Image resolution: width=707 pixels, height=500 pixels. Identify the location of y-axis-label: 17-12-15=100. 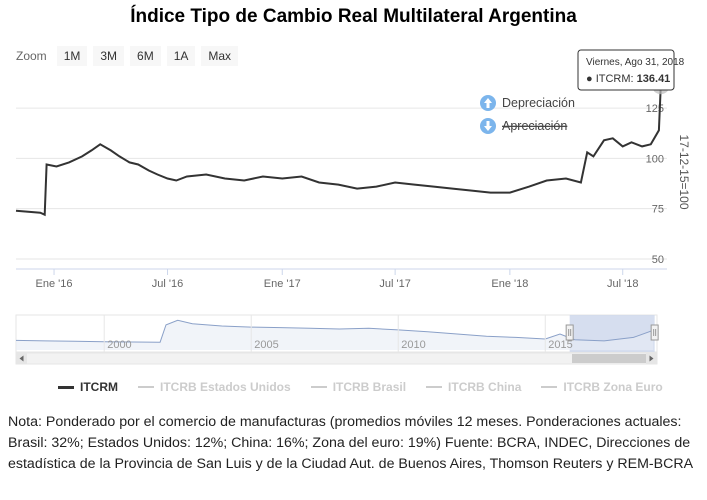
(684, 171).